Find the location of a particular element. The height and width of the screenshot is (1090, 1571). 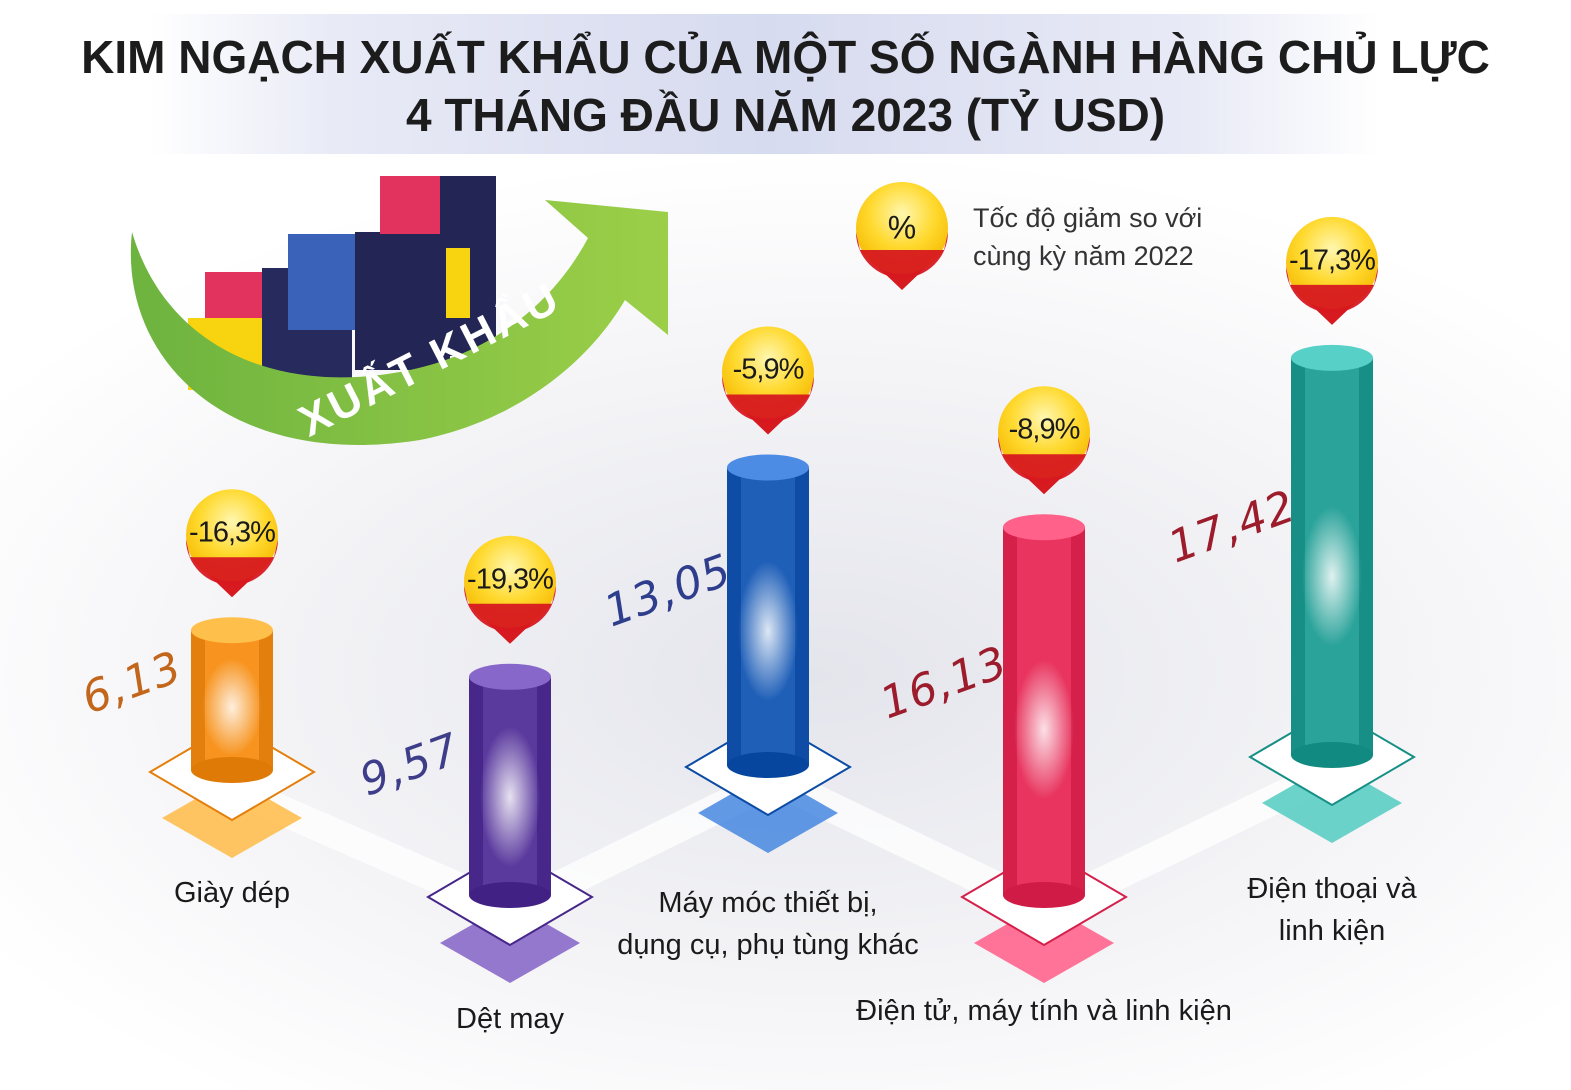

change-label-2: -19,3% is located at coordinates (510, 579).